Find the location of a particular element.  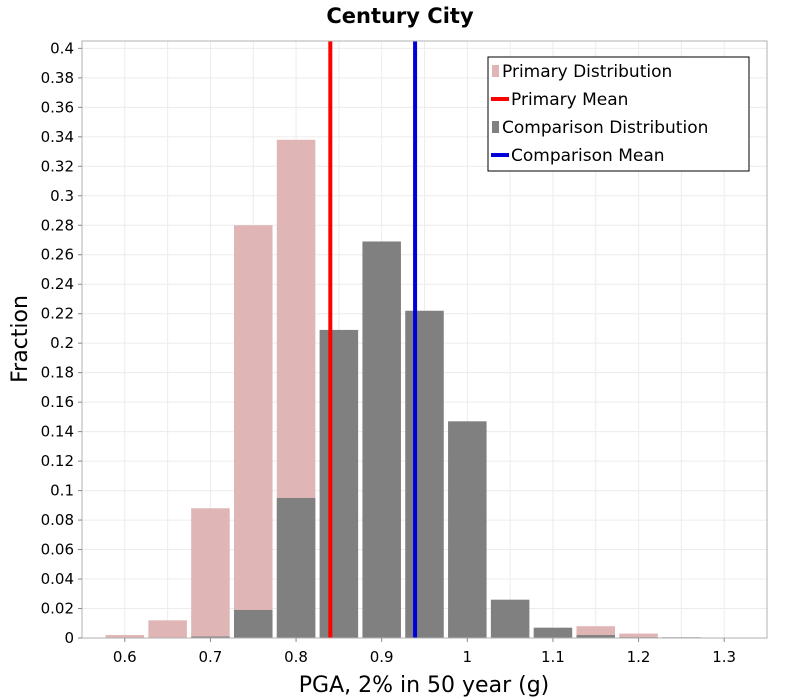

y-tick-label: 0.3 is located at coordinates (62, 196).